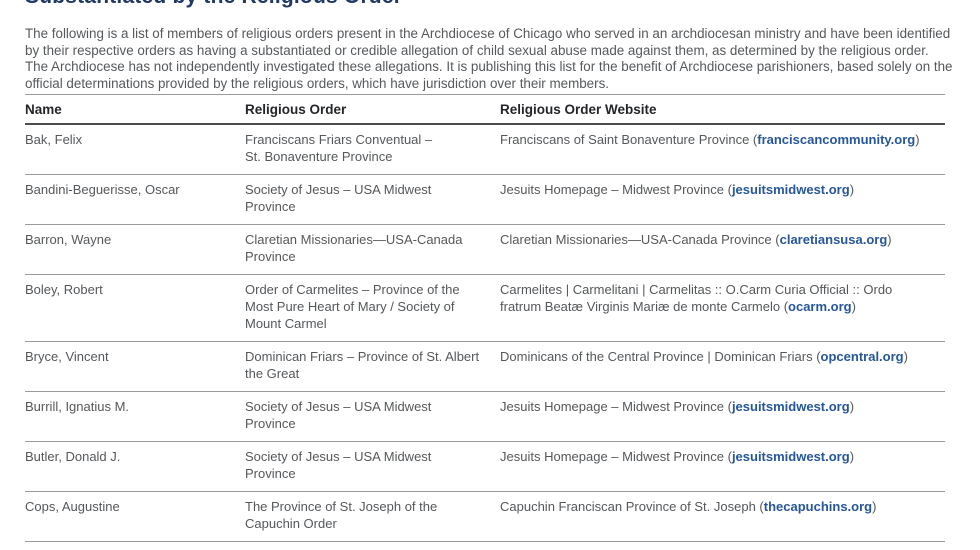 The height and width of the screenshot is (550, 980). I want to click on person-name: Bryce, Vincent, so click(135, 366).